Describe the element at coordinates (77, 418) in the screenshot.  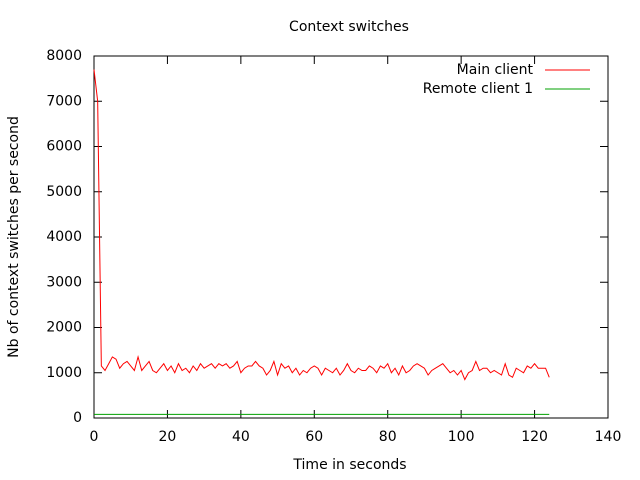
I see `y-tick-label: 0` at that location.